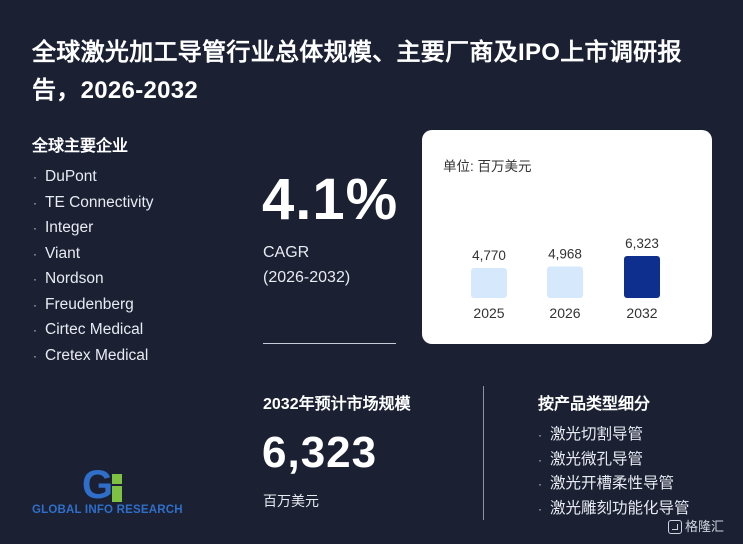 This screenshot has width=743, height=544. Describe the element at coordinates (357, 71) in the screenshot. I see `report-title: 全球激光加工导管行业总体规模、主要厂商及IPO上市调研报告，2026-2032` at that location.